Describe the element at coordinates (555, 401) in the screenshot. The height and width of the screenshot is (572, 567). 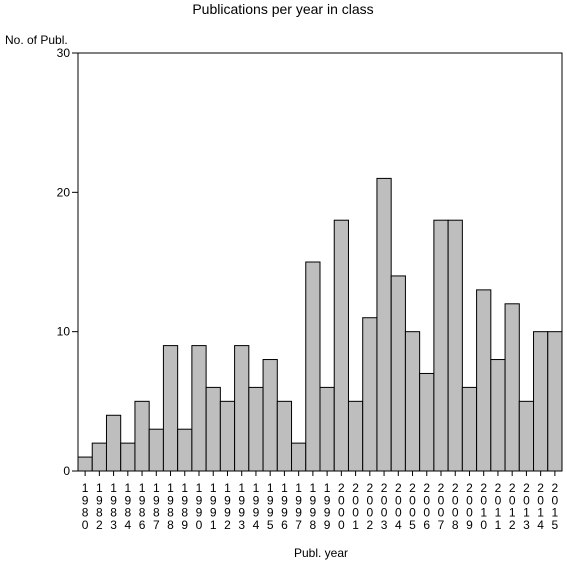
I see `bar-2015` at that location.